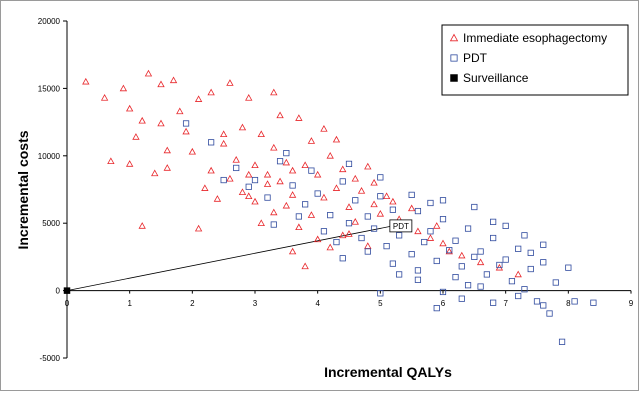 This screenshot has height=393, width=641. Describe the element at coordinates (454, 58) in the screenshot. I see `legend-marker-pdt` at that location.